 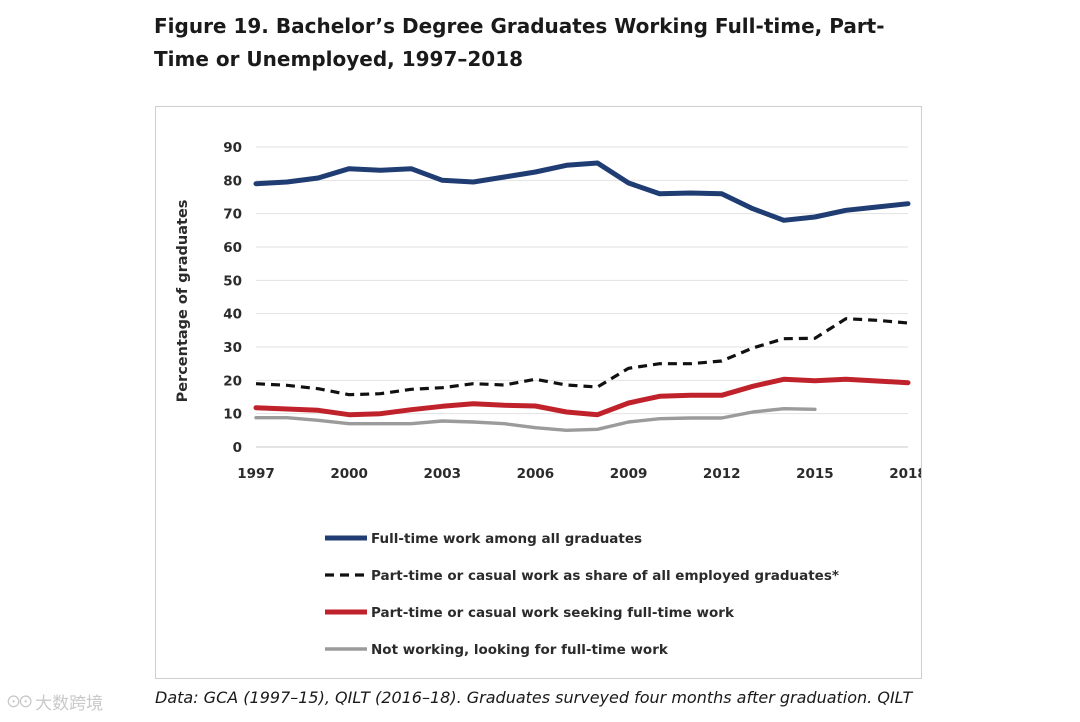 What do you see at coordinates (506, 539) in the screenshot?
I see `legend-label-1: Full-time work among all graduates` at bounding box center [506, 539].